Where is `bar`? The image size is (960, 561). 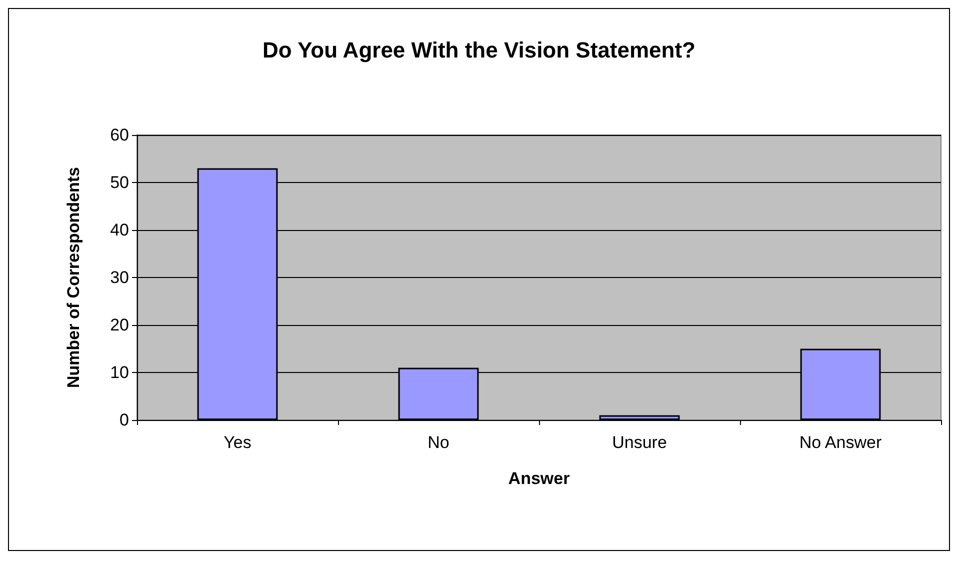 bar is located at coordinates (639, 417).